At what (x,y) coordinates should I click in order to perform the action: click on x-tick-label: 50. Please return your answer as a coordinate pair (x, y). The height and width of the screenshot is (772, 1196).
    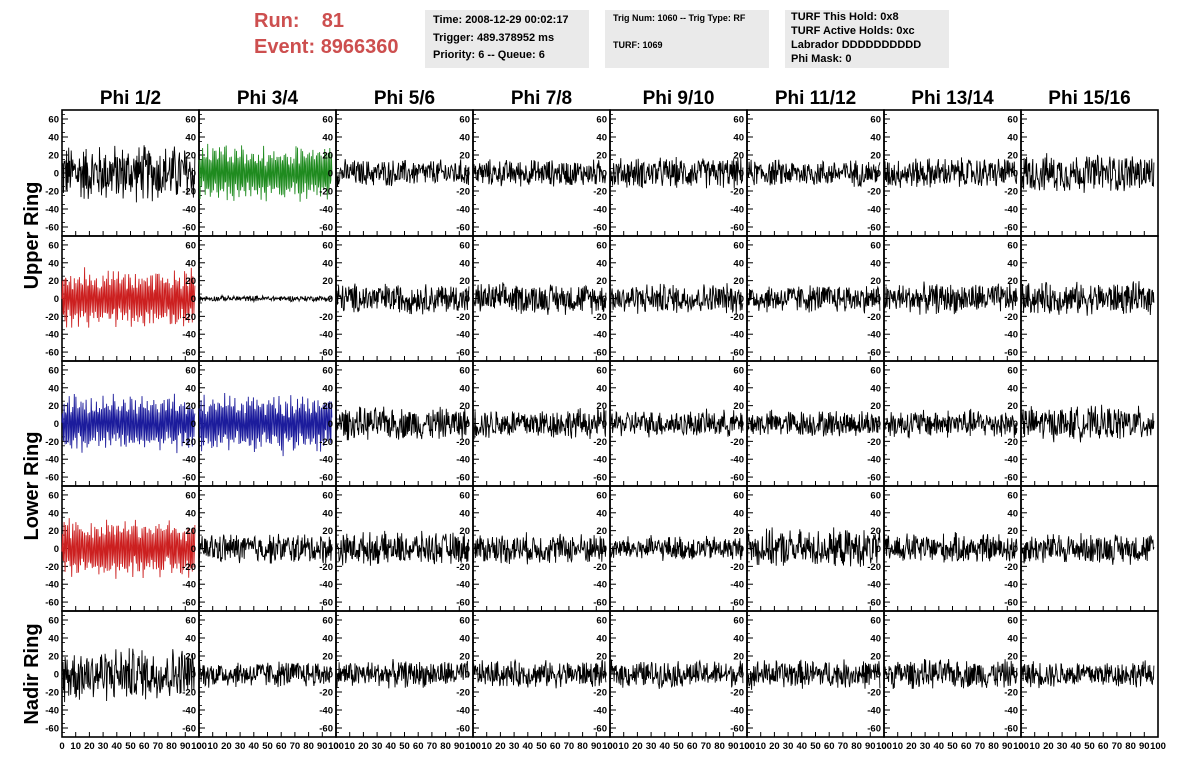
    Looking at the image, I should click on (678, 746).